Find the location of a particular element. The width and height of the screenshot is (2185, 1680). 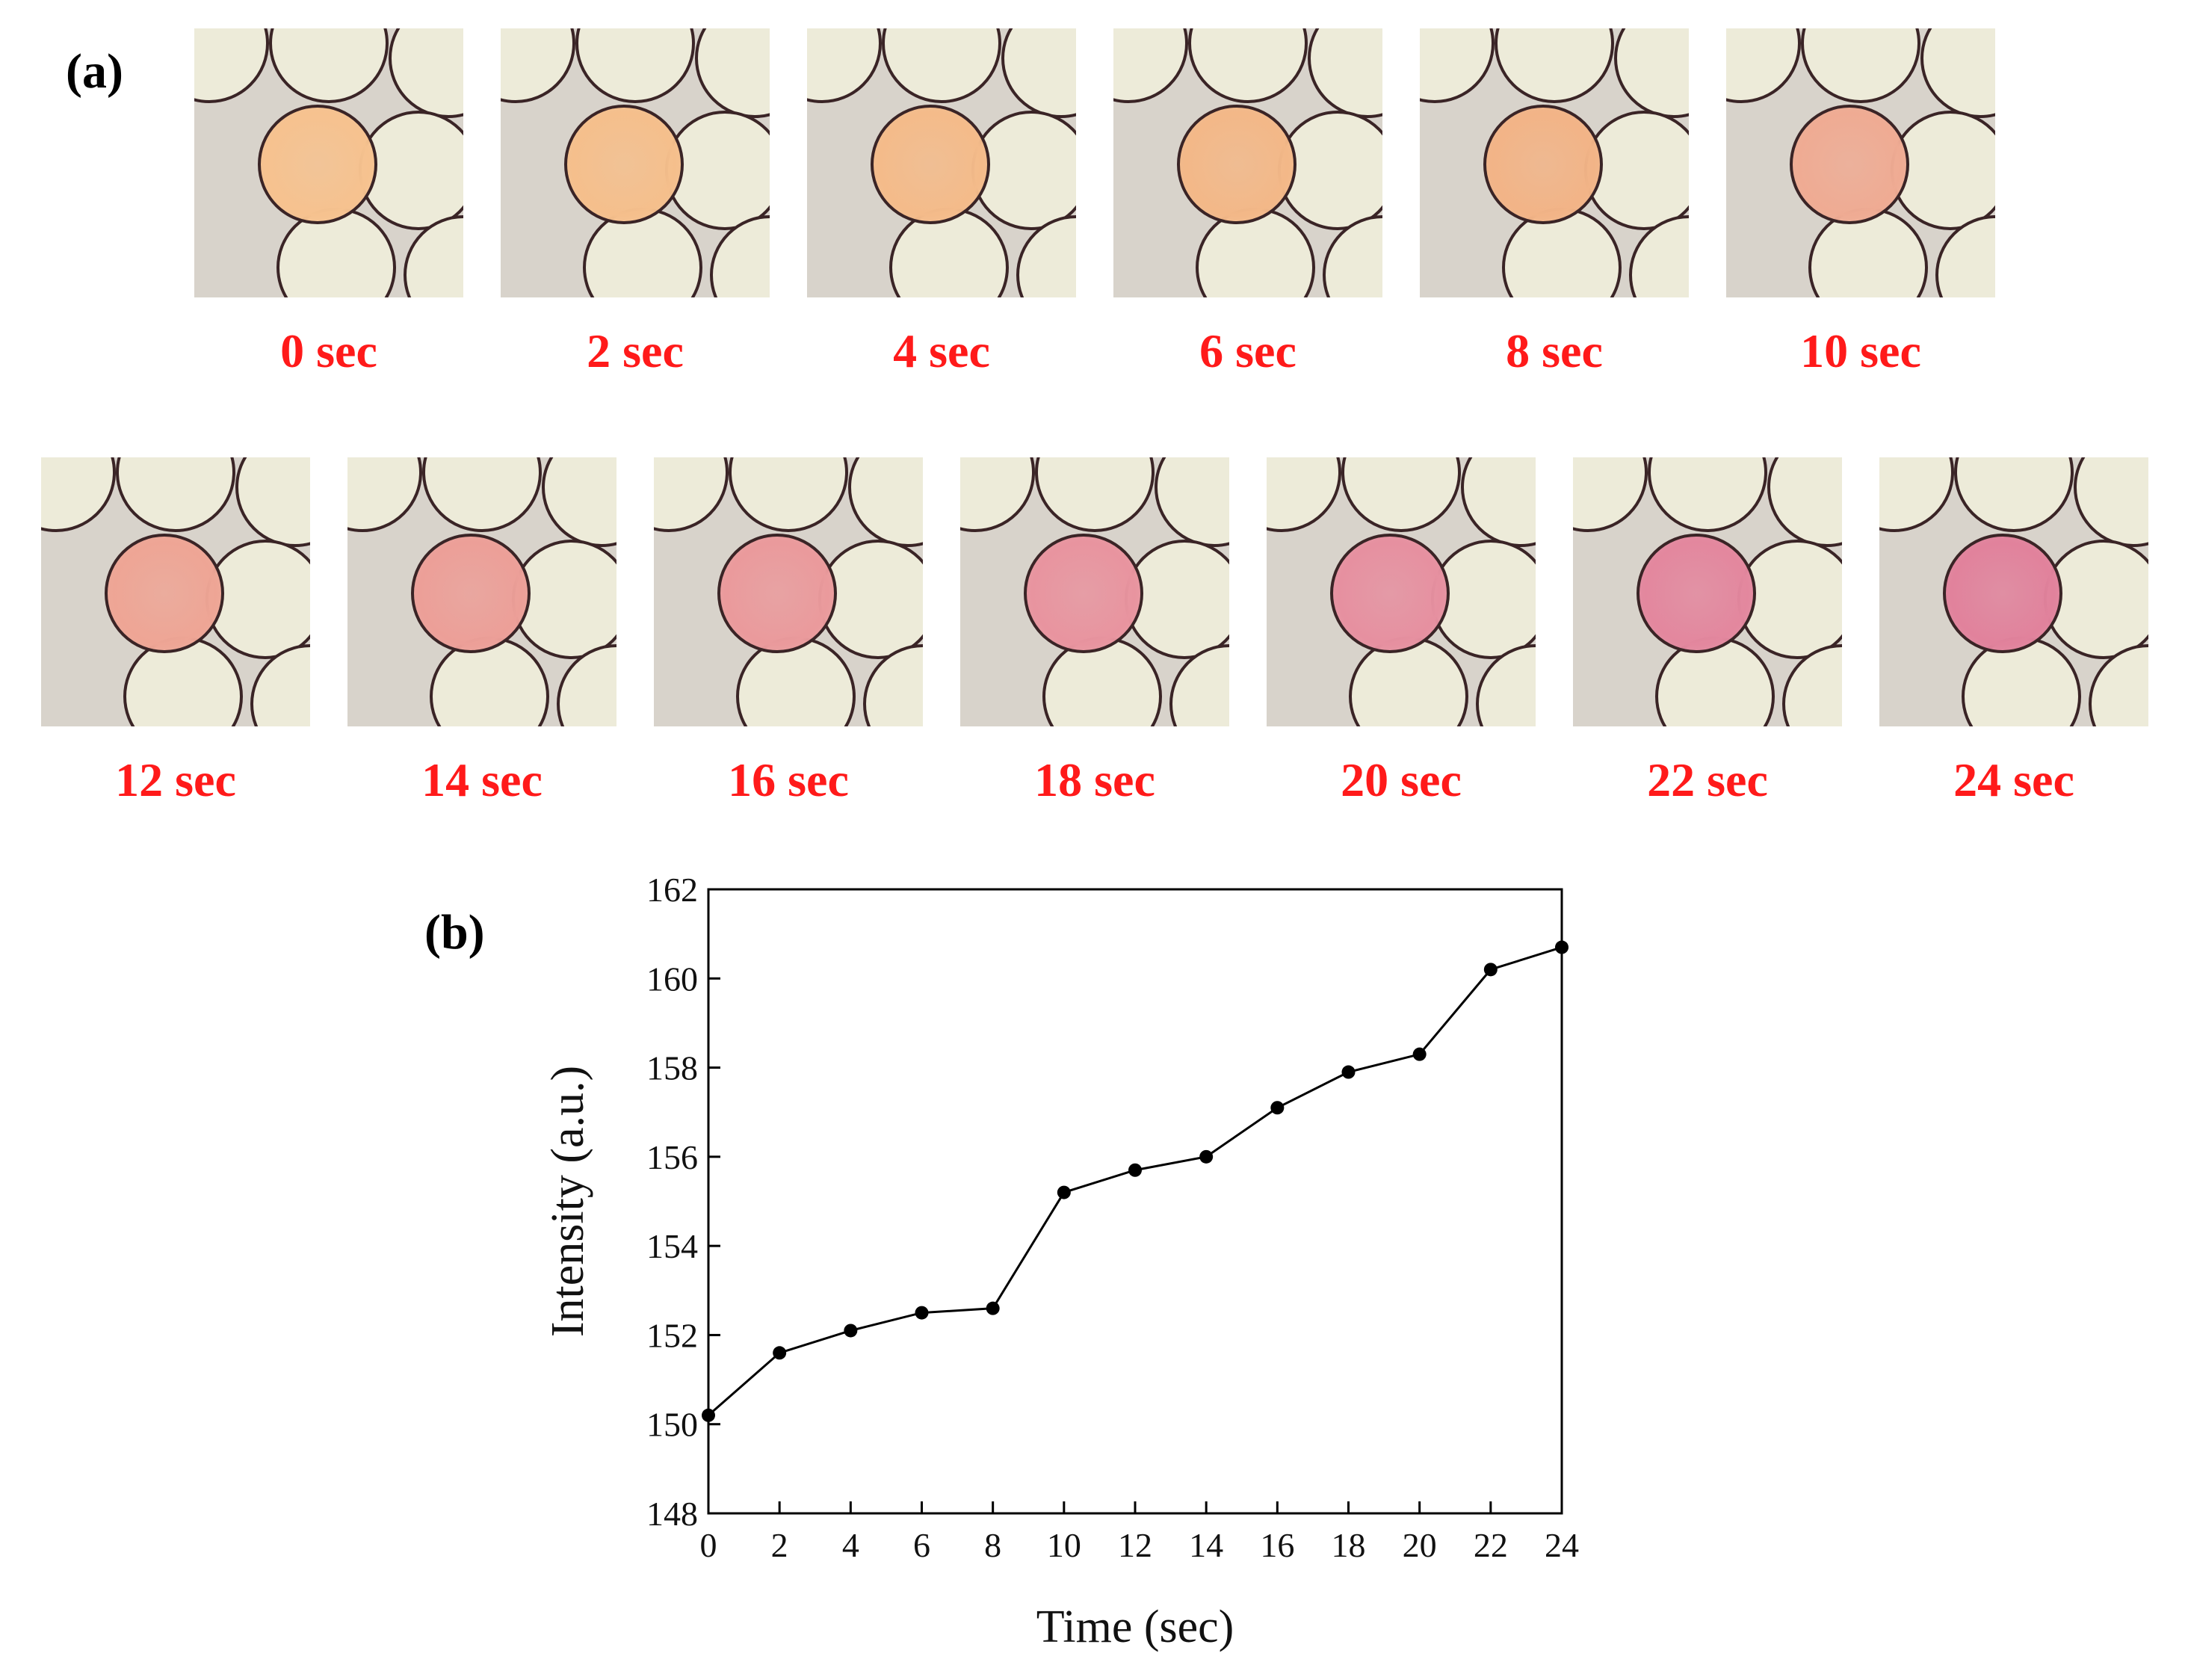

x-tick-label: 20 is located at coordinates (1420, 1545).